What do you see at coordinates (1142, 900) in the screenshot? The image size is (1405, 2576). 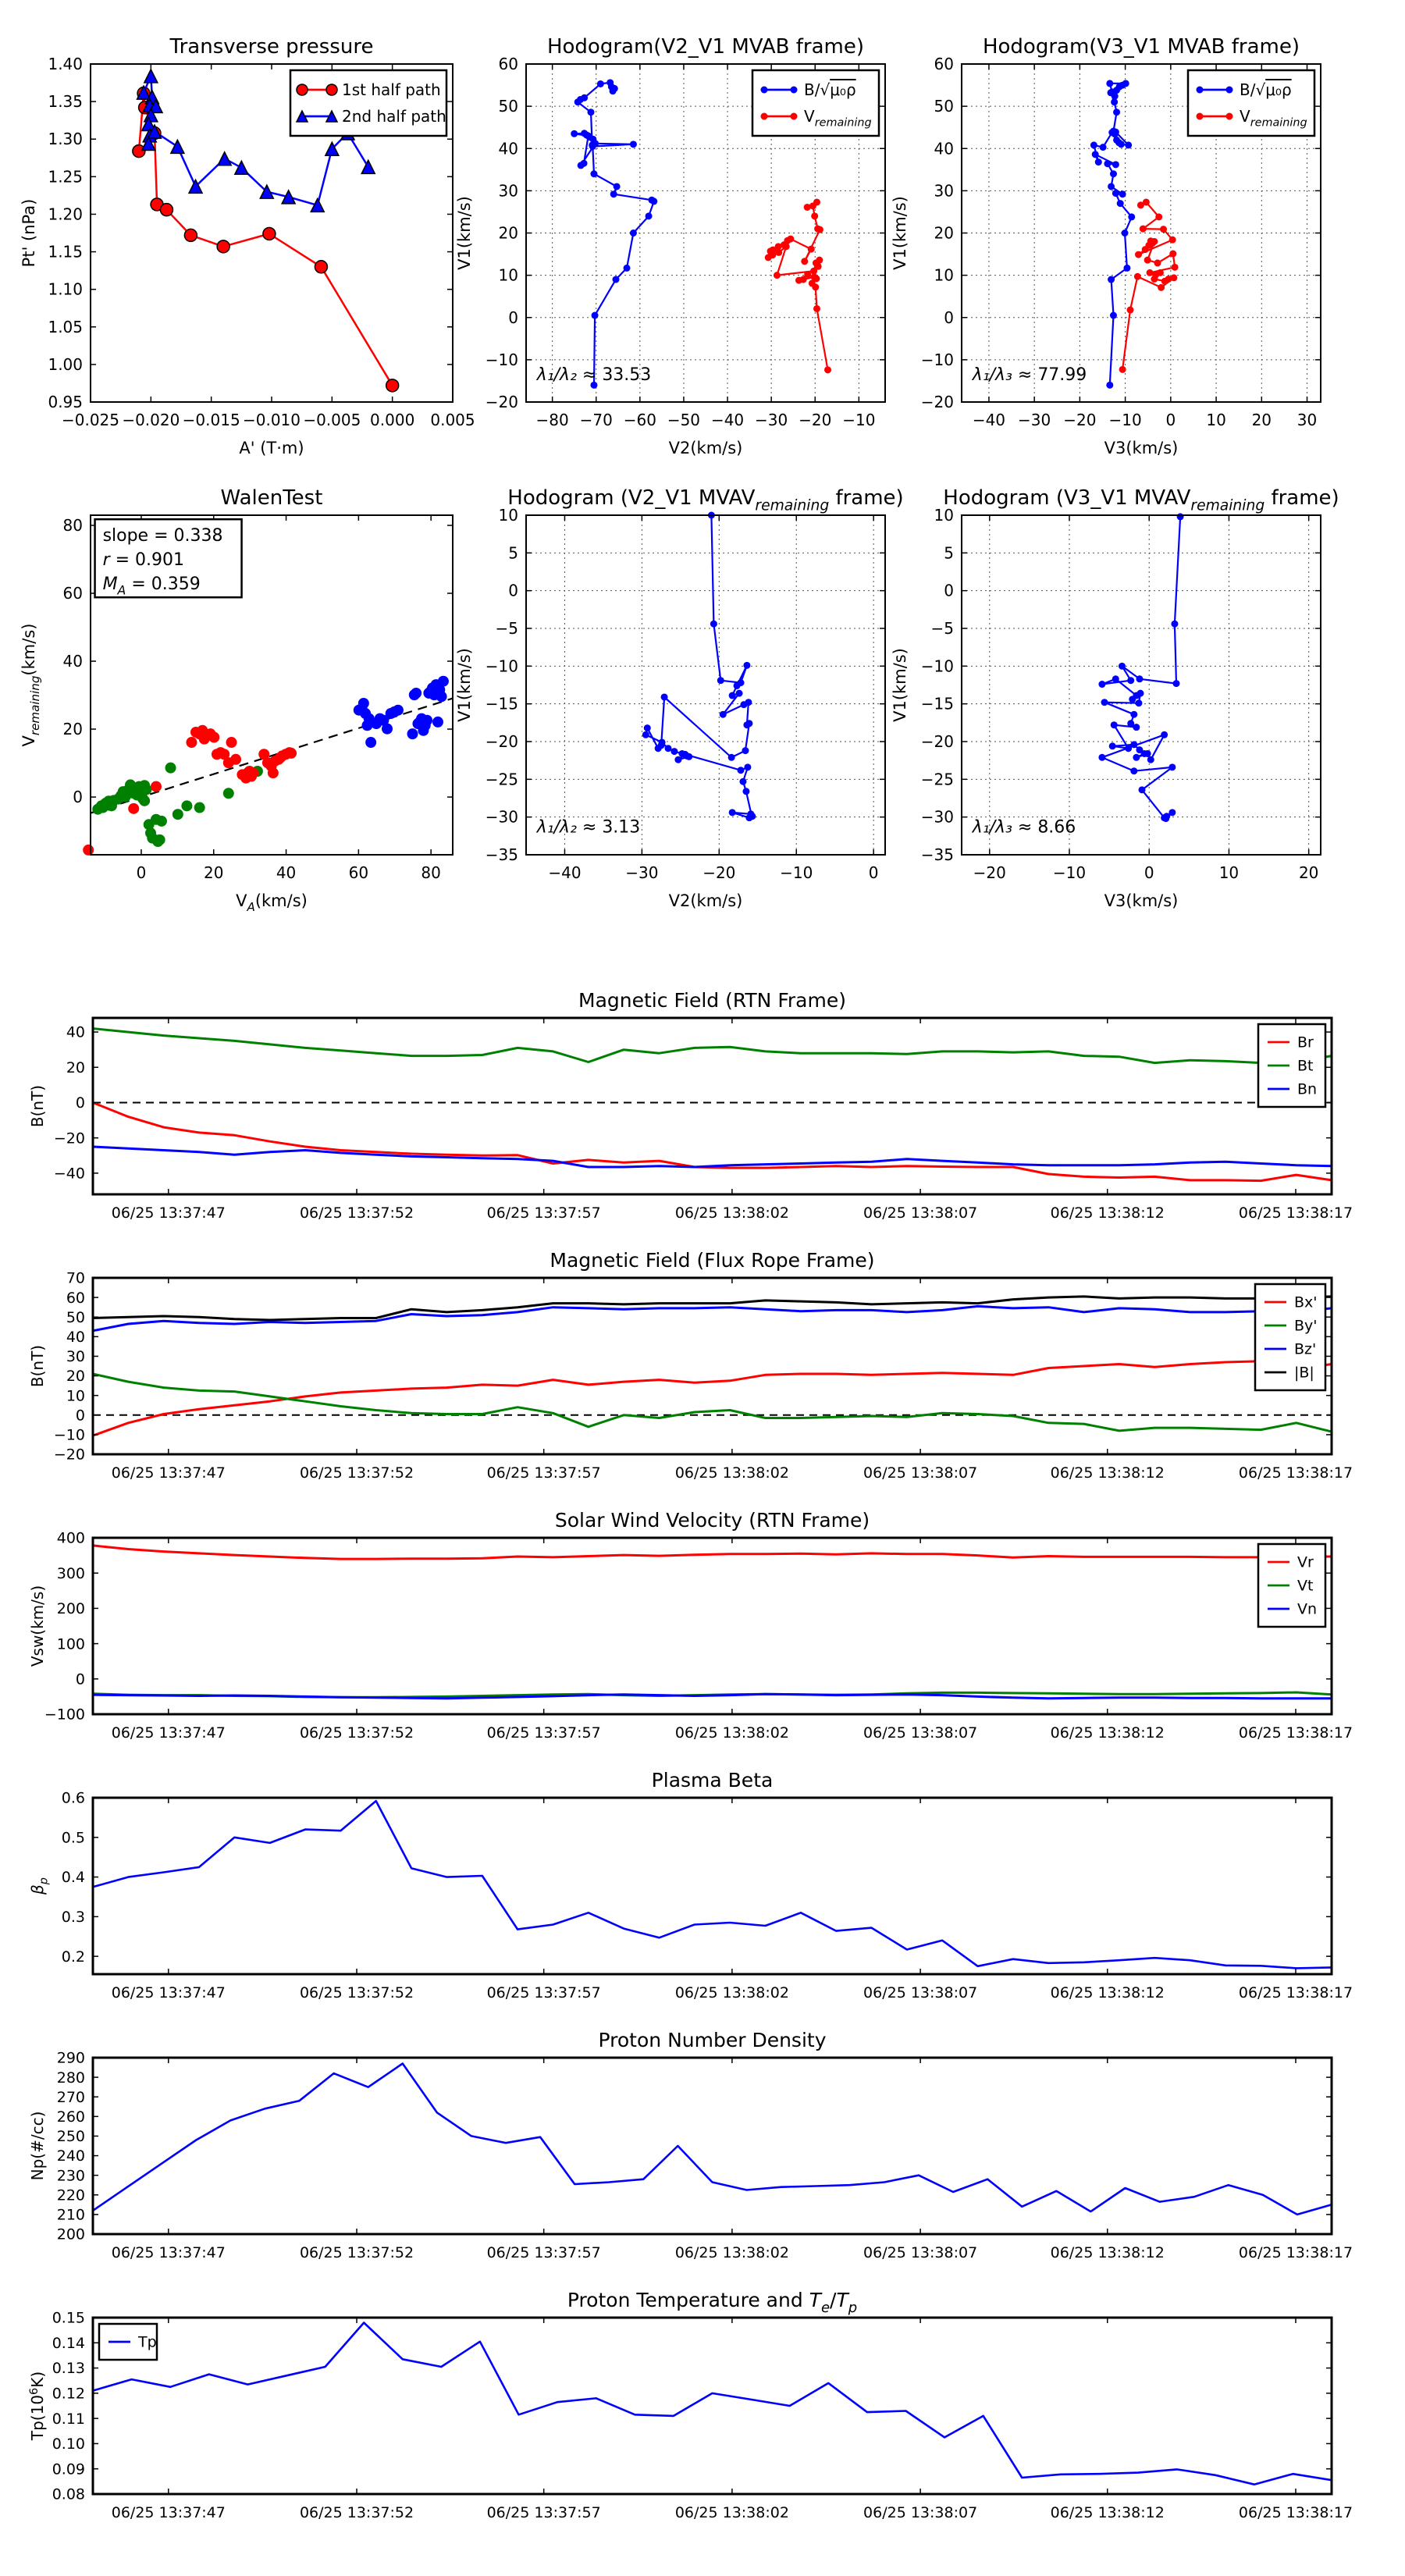 I see `x-axis-label: V3(km/s)` at bounding box center [1142, 900].